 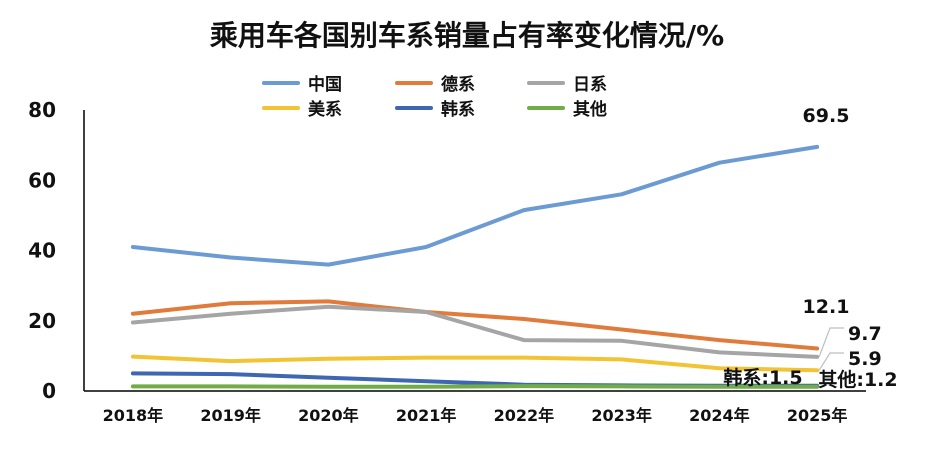 What do you see at coordinates (762, 377) in the screenshot?
I see `end-label-韩系: 韩系:1.5` at bounding box center [762, 377].